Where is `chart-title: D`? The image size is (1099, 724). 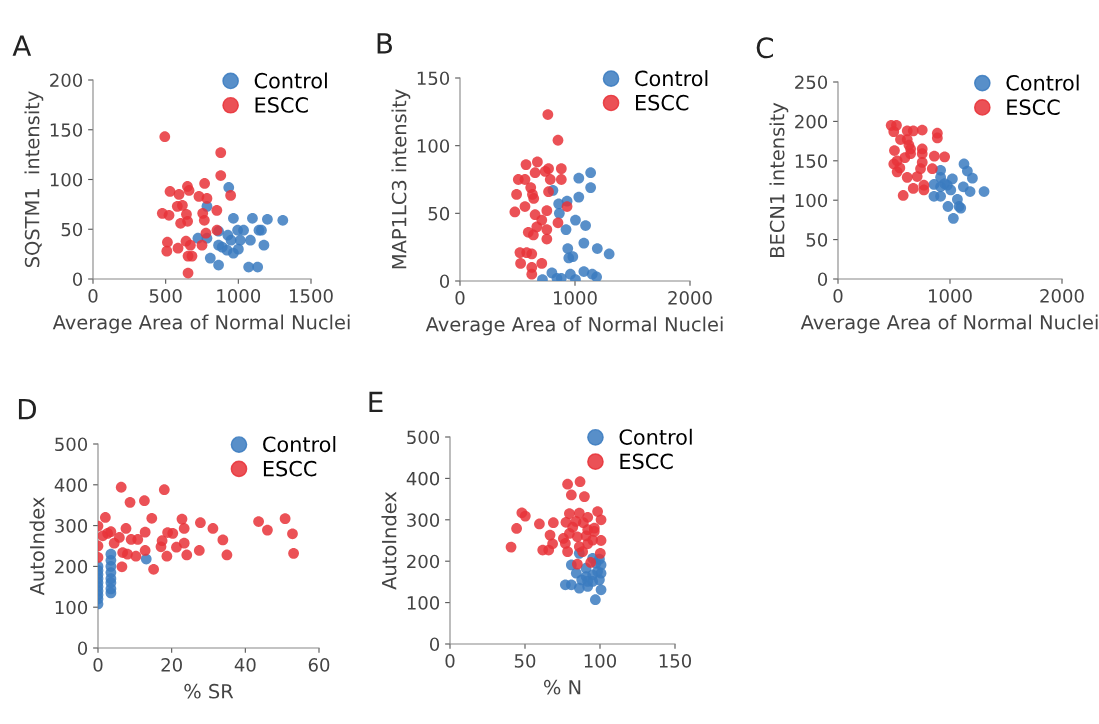 chart-title: D is located at coordinates (27, 409).